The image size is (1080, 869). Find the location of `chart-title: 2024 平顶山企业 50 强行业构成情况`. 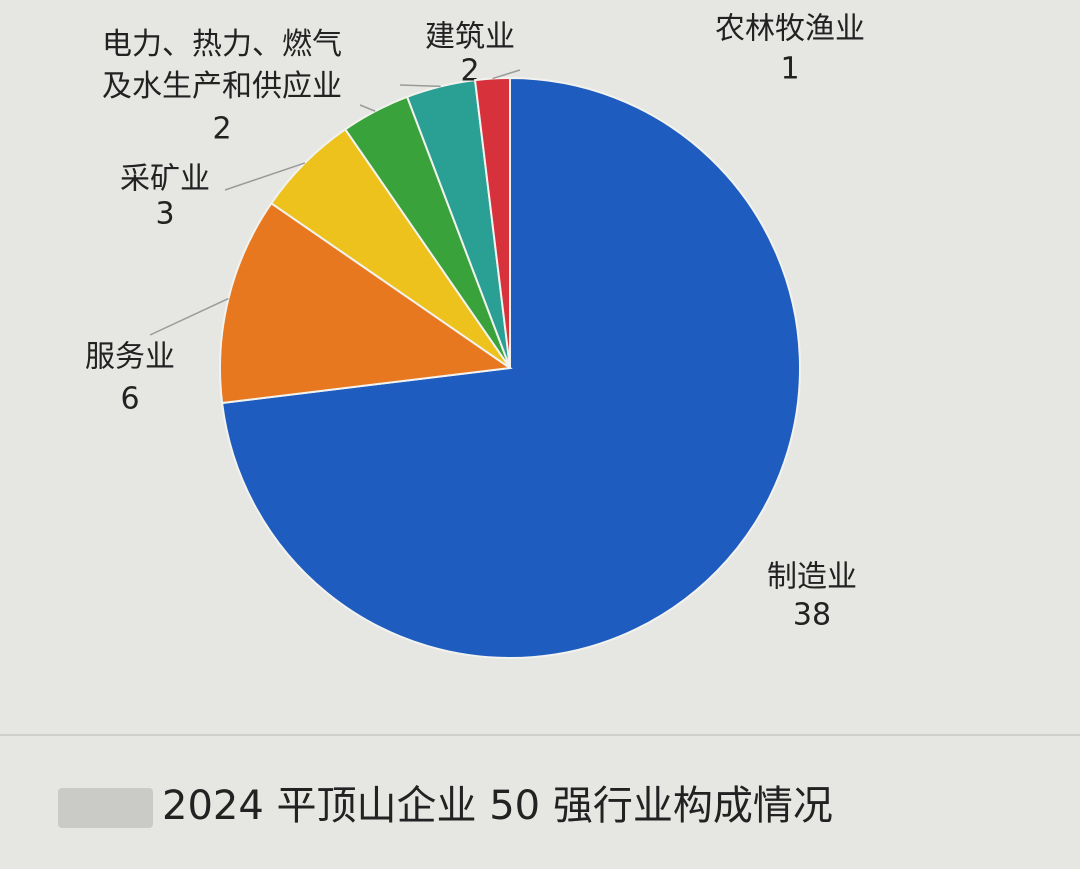

chart-title: 2024 平顶山企业 50 强行业构成情况 is located at coordinates (497, 806).